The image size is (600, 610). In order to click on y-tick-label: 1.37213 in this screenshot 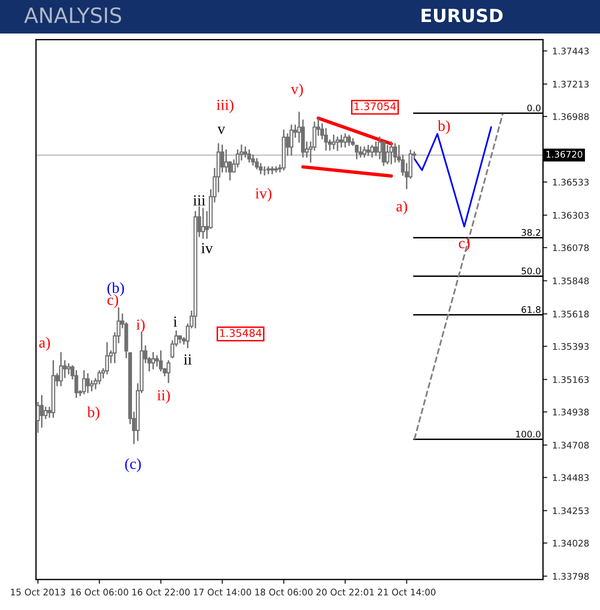, I will do `click(571, 84)`.